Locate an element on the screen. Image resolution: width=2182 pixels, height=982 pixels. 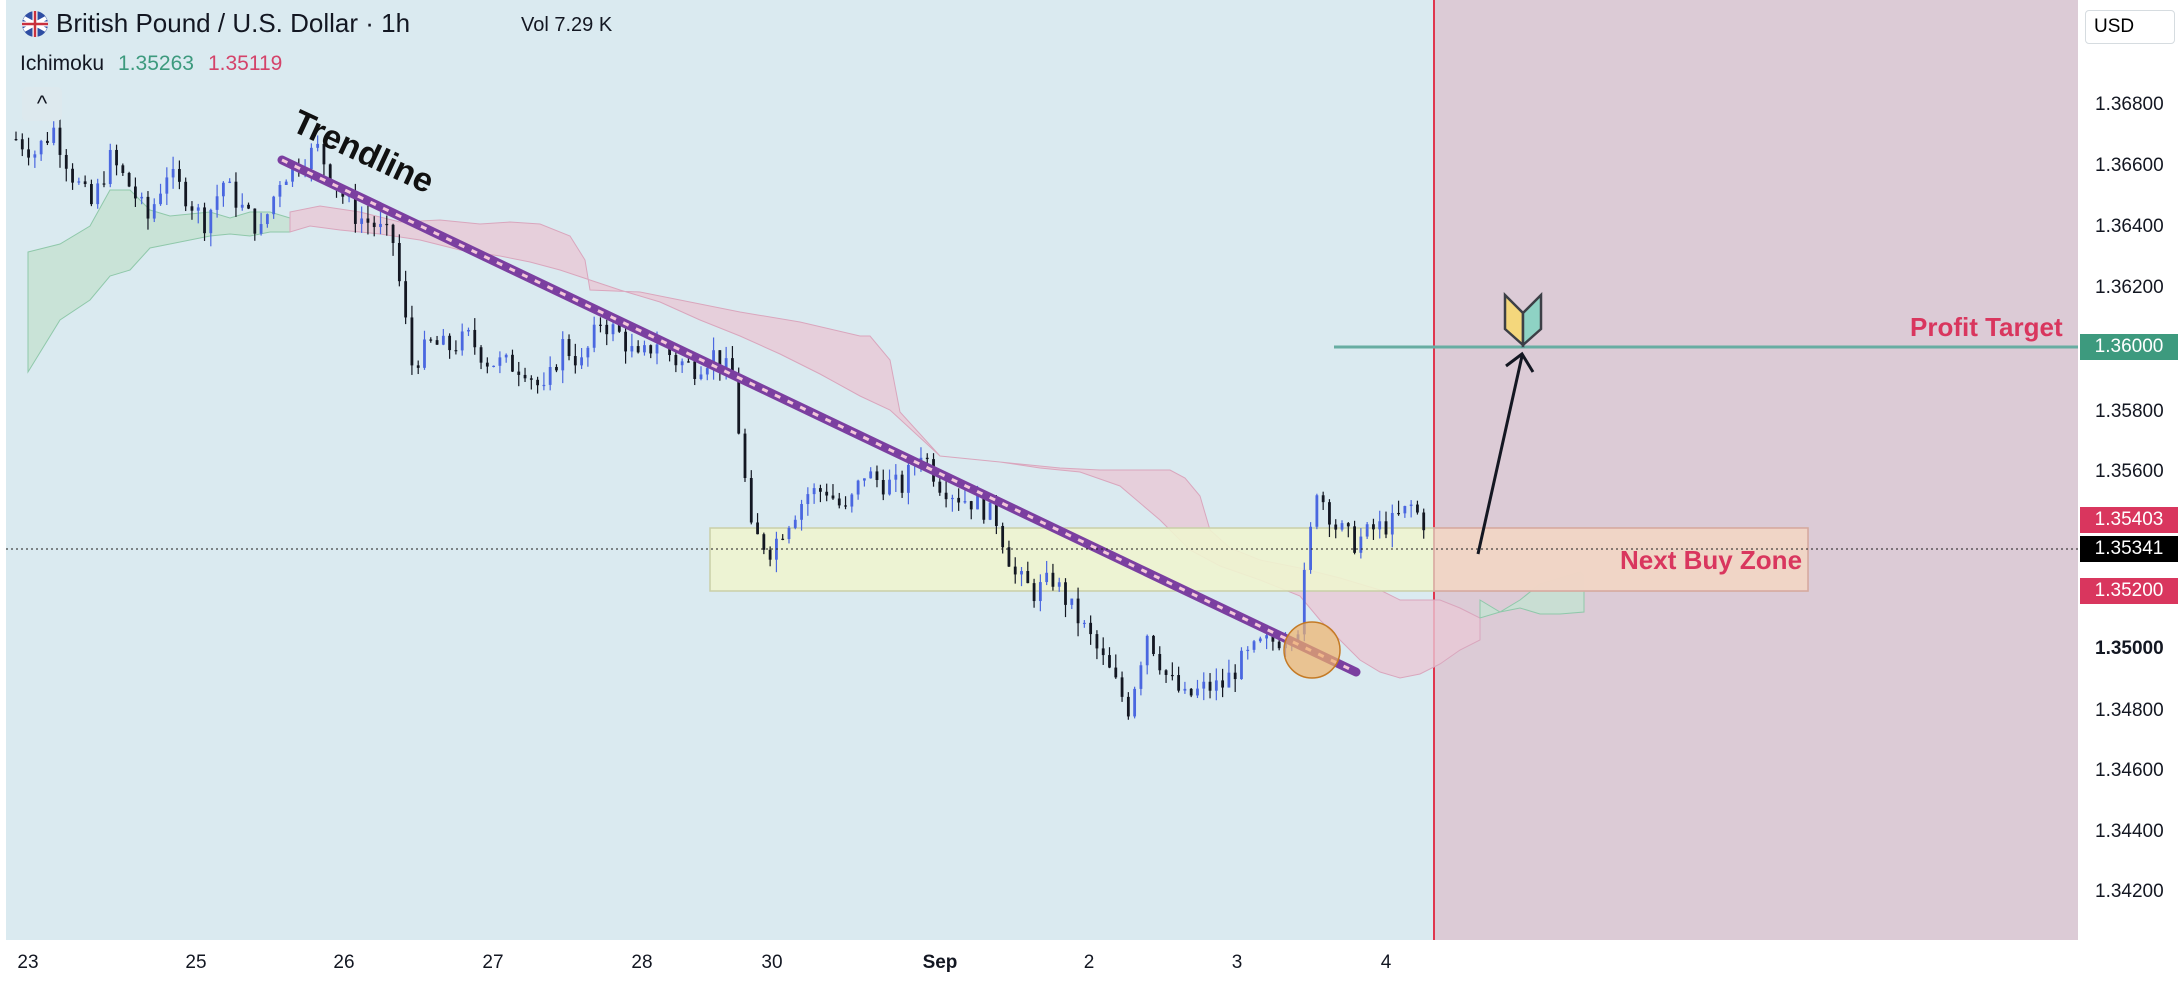
projection-arrow-line is located at coordinates (1500, 455).